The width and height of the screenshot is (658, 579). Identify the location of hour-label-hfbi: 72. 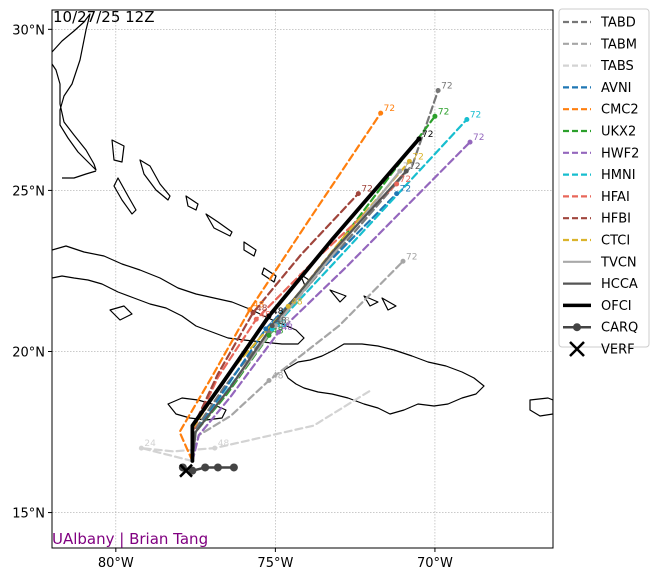
(366, 190).